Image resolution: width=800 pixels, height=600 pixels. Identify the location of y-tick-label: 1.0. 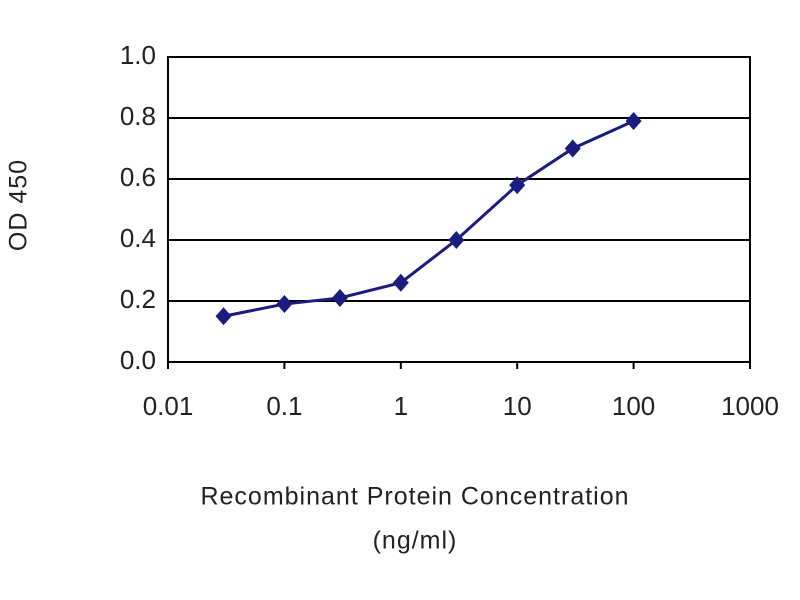
(138, 55).